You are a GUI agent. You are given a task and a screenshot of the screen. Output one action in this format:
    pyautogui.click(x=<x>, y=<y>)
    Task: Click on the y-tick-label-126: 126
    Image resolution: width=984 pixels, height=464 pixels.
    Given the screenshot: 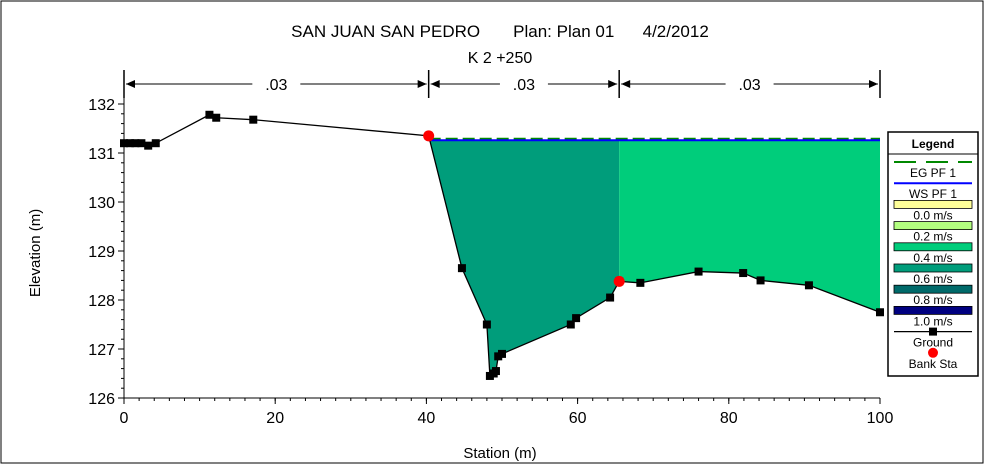 What is the action you would take?
    pyautogui.click(x=101, y=399)
    